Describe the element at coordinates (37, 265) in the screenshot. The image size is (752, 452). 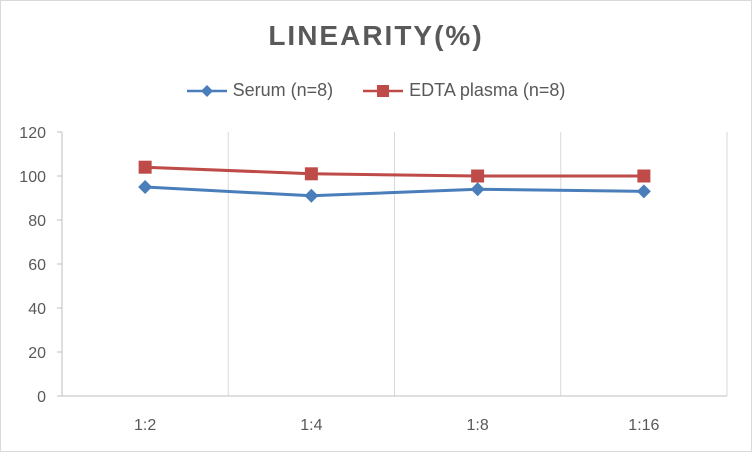
I see `y-tick-label: 60` at that location.